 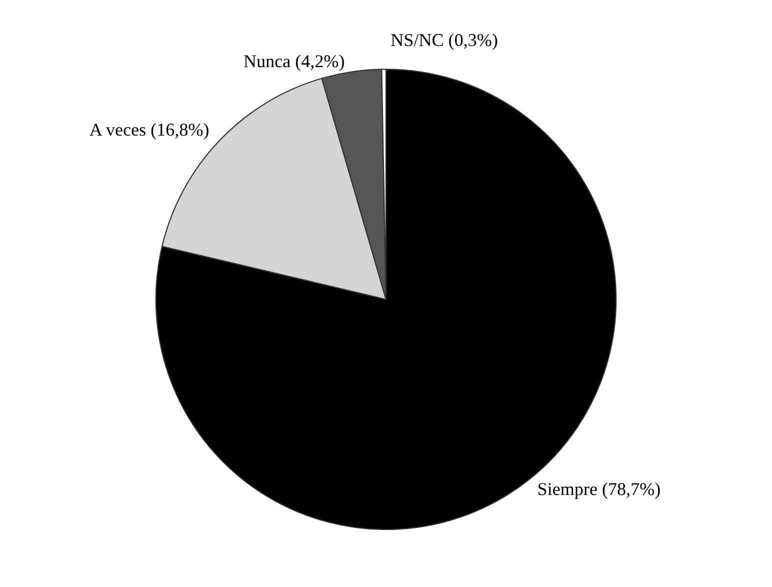 I want to click on slice-label: NS/NC (0,3%), so click(x=444, y=41).